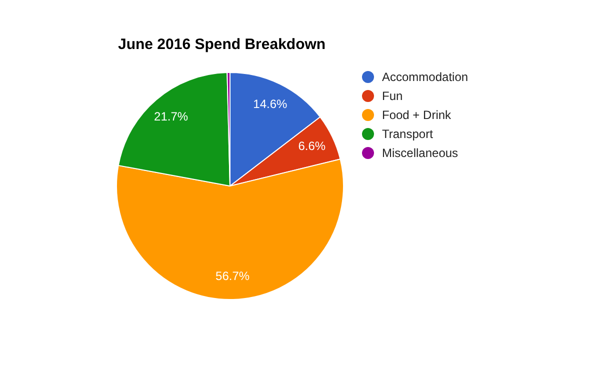 Image resolution: width=600 pixels, height=371 pixels. Describe the element at coordinates (407, 133) in the screenshot. I see `legend-label: Transport` at that location.